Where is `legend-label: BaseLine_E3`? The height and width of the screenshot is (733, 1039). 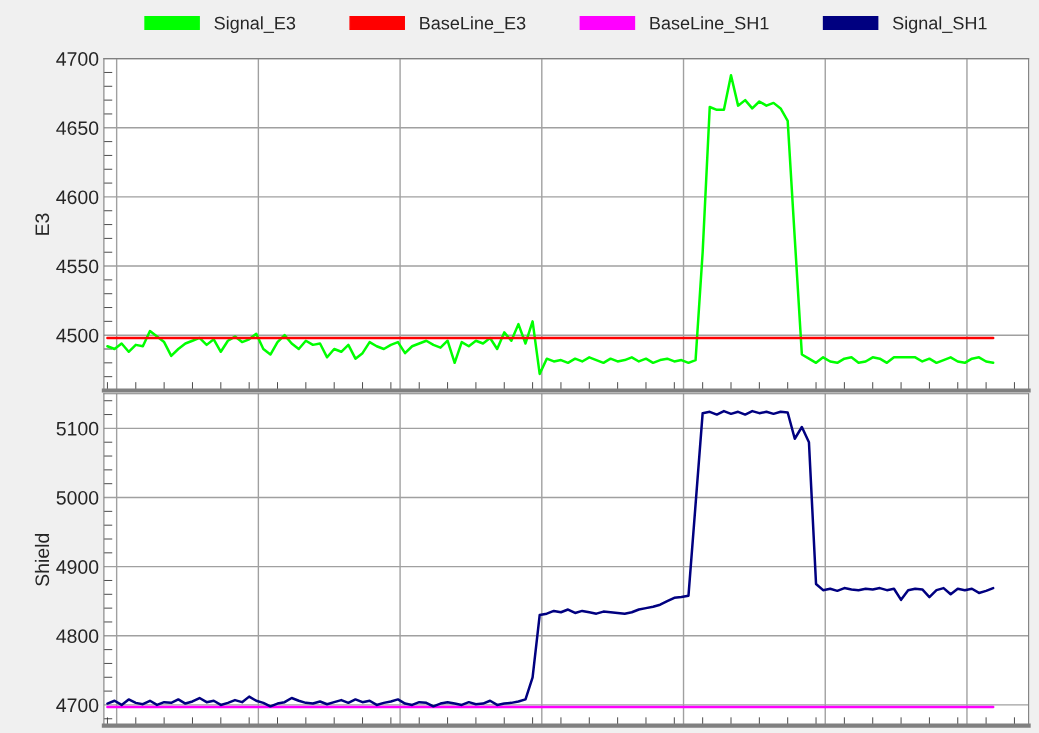 legend-label: BaseLine_E3 is located at coordinates (473, 24).